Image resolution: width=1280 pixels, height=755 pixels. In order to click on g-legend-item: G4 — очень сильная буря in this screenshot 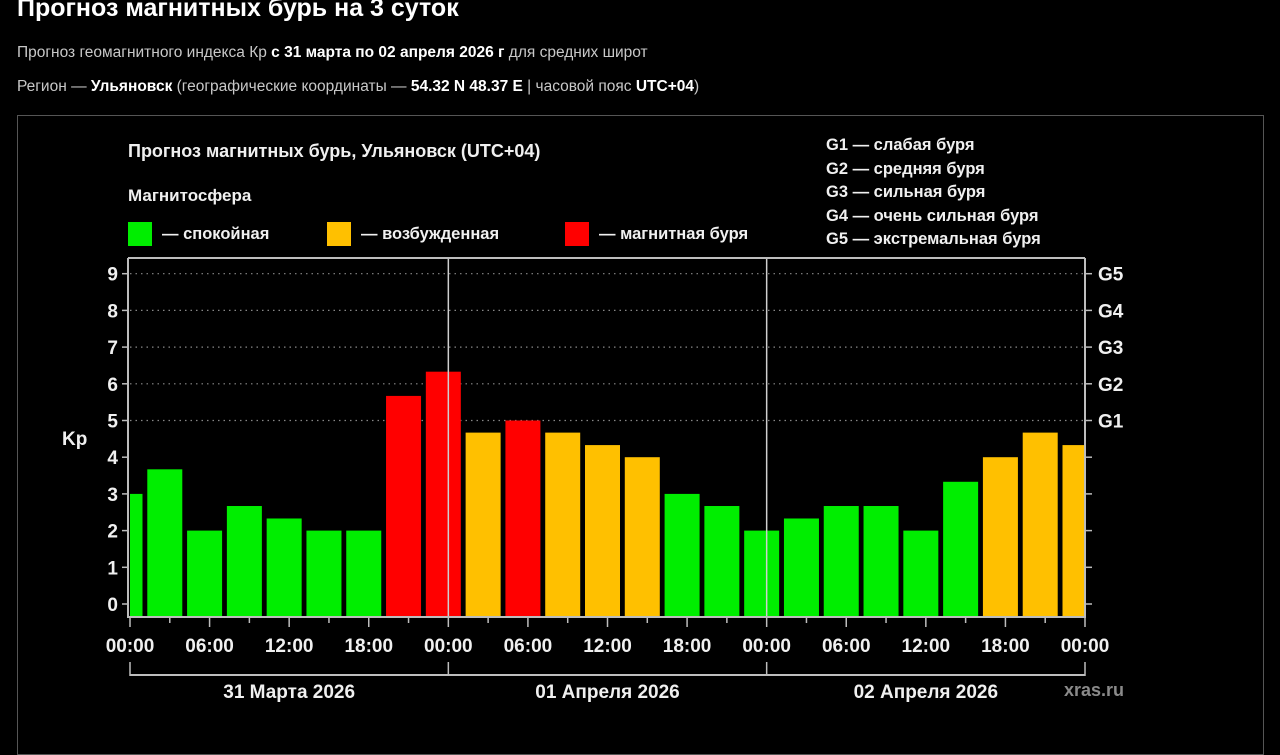, I will do `click(932, 215)`.